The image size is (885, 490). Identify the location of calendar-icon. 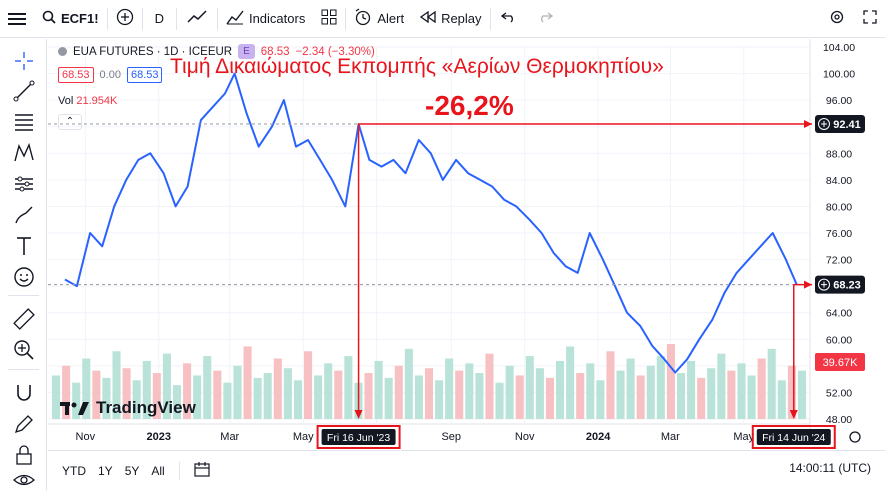
(202, 469).